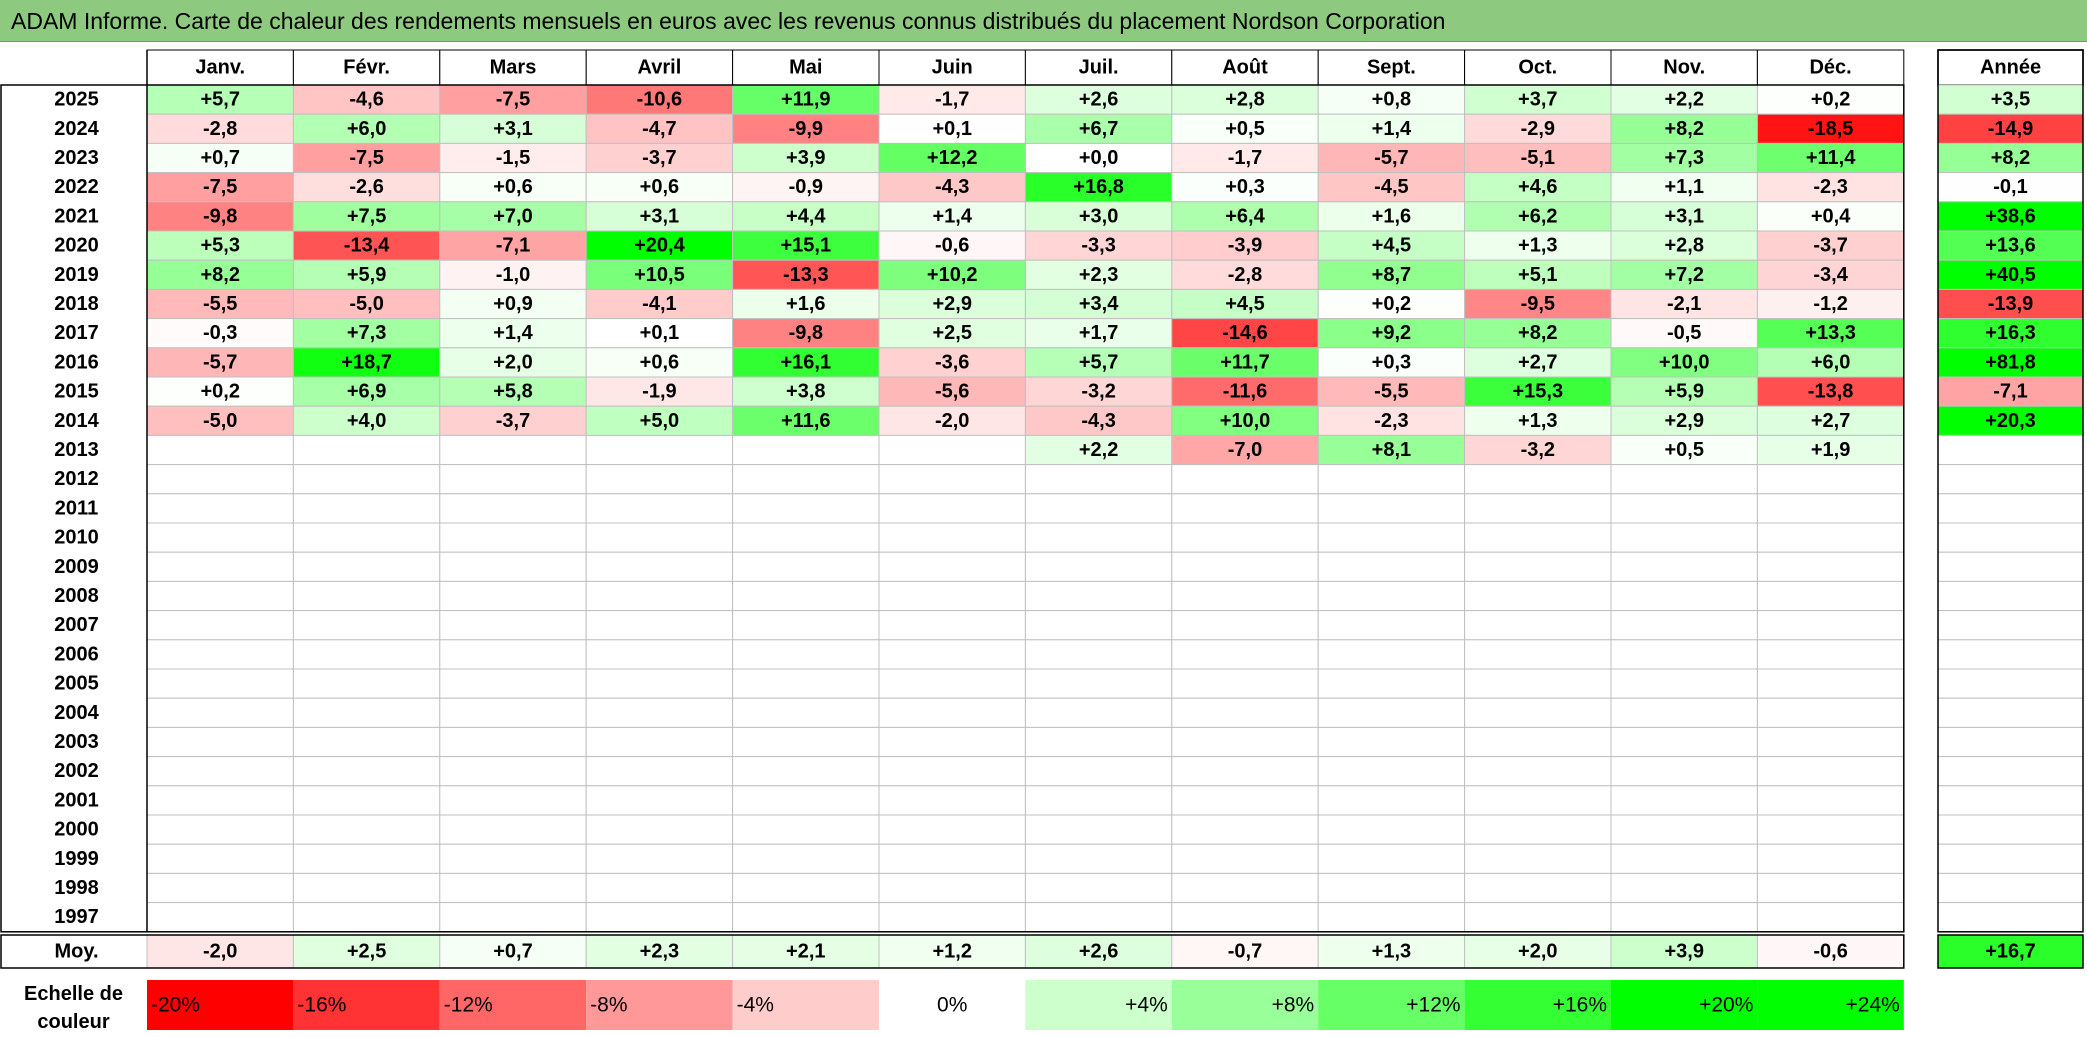  I want to click on month-header-label: Mars, so click(513, 68).